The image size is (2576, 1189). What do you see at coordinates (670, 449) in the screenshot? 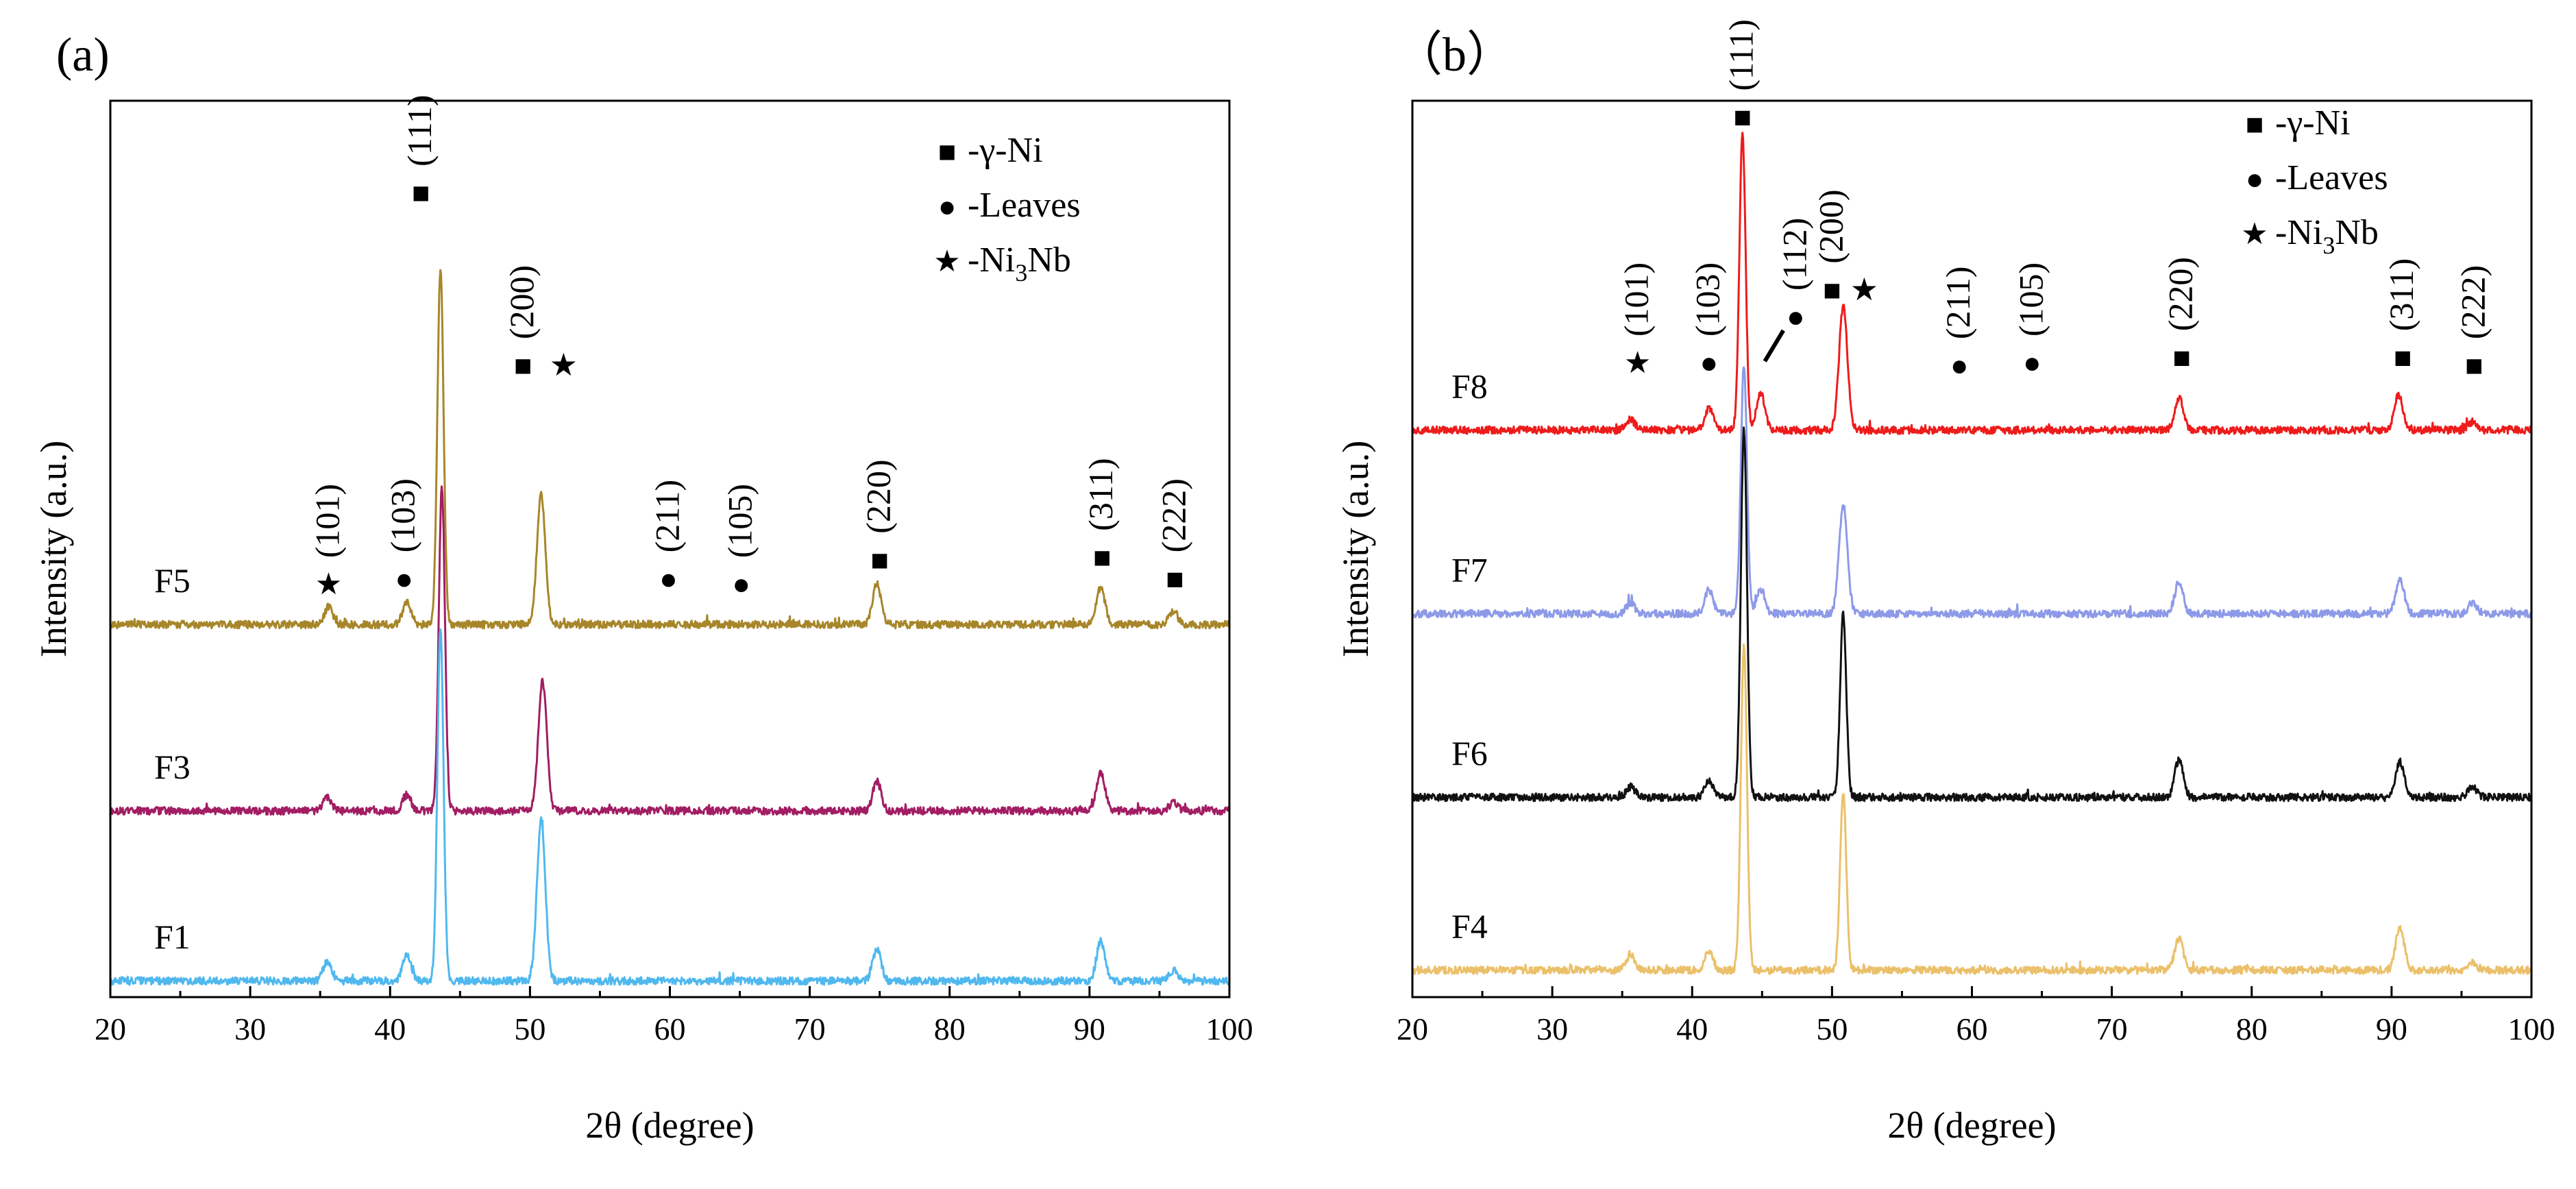
I see `series-f5-line` at bounding box center [670, 449].